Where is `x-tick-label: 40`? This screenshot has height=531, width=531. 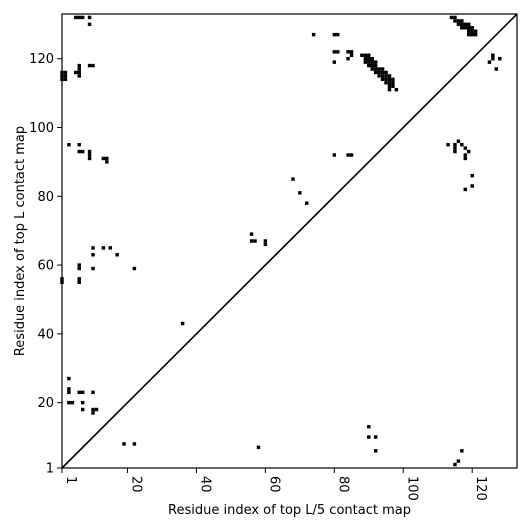
x-tick-label: 40 is located at coordinates (204, 484).